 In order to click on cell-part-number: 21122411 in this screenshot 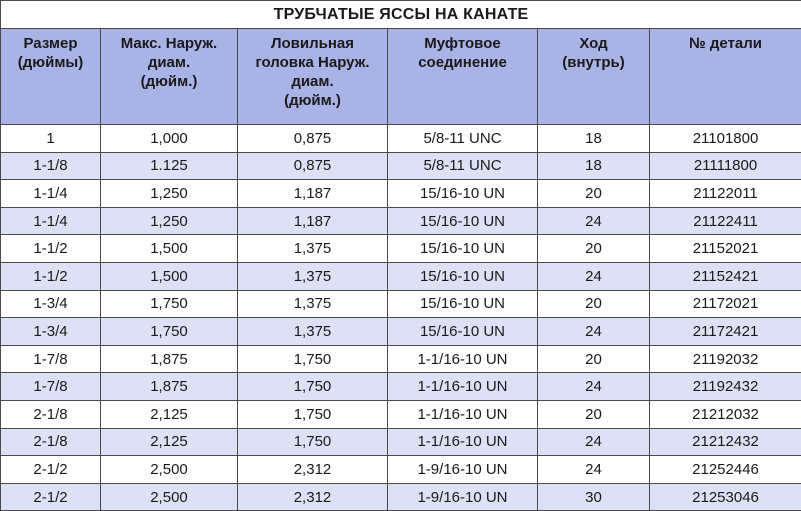, I will do `click(725, 221)`.